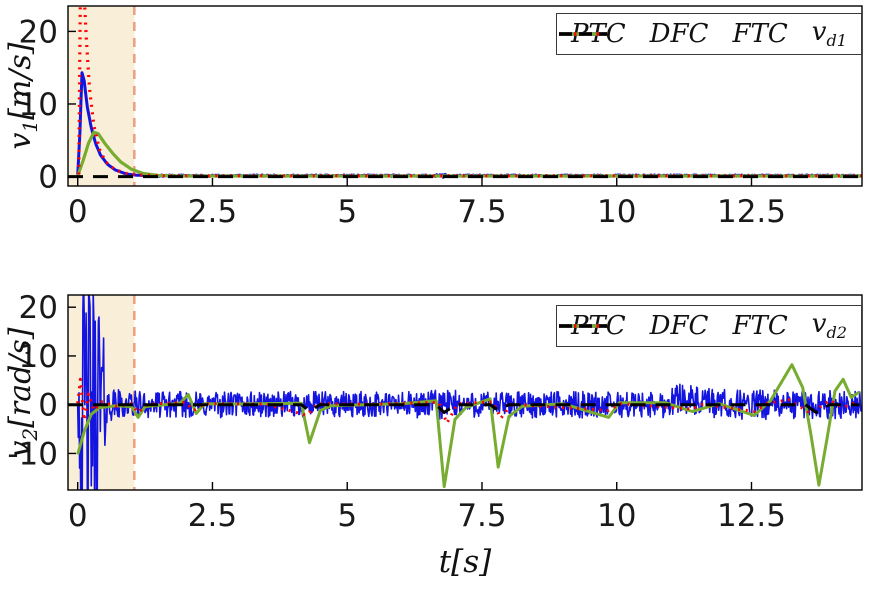  What do you see at coordinates (468, 401) in the screenshot?
I see `series-ftc` at bounding box center [468, 401].